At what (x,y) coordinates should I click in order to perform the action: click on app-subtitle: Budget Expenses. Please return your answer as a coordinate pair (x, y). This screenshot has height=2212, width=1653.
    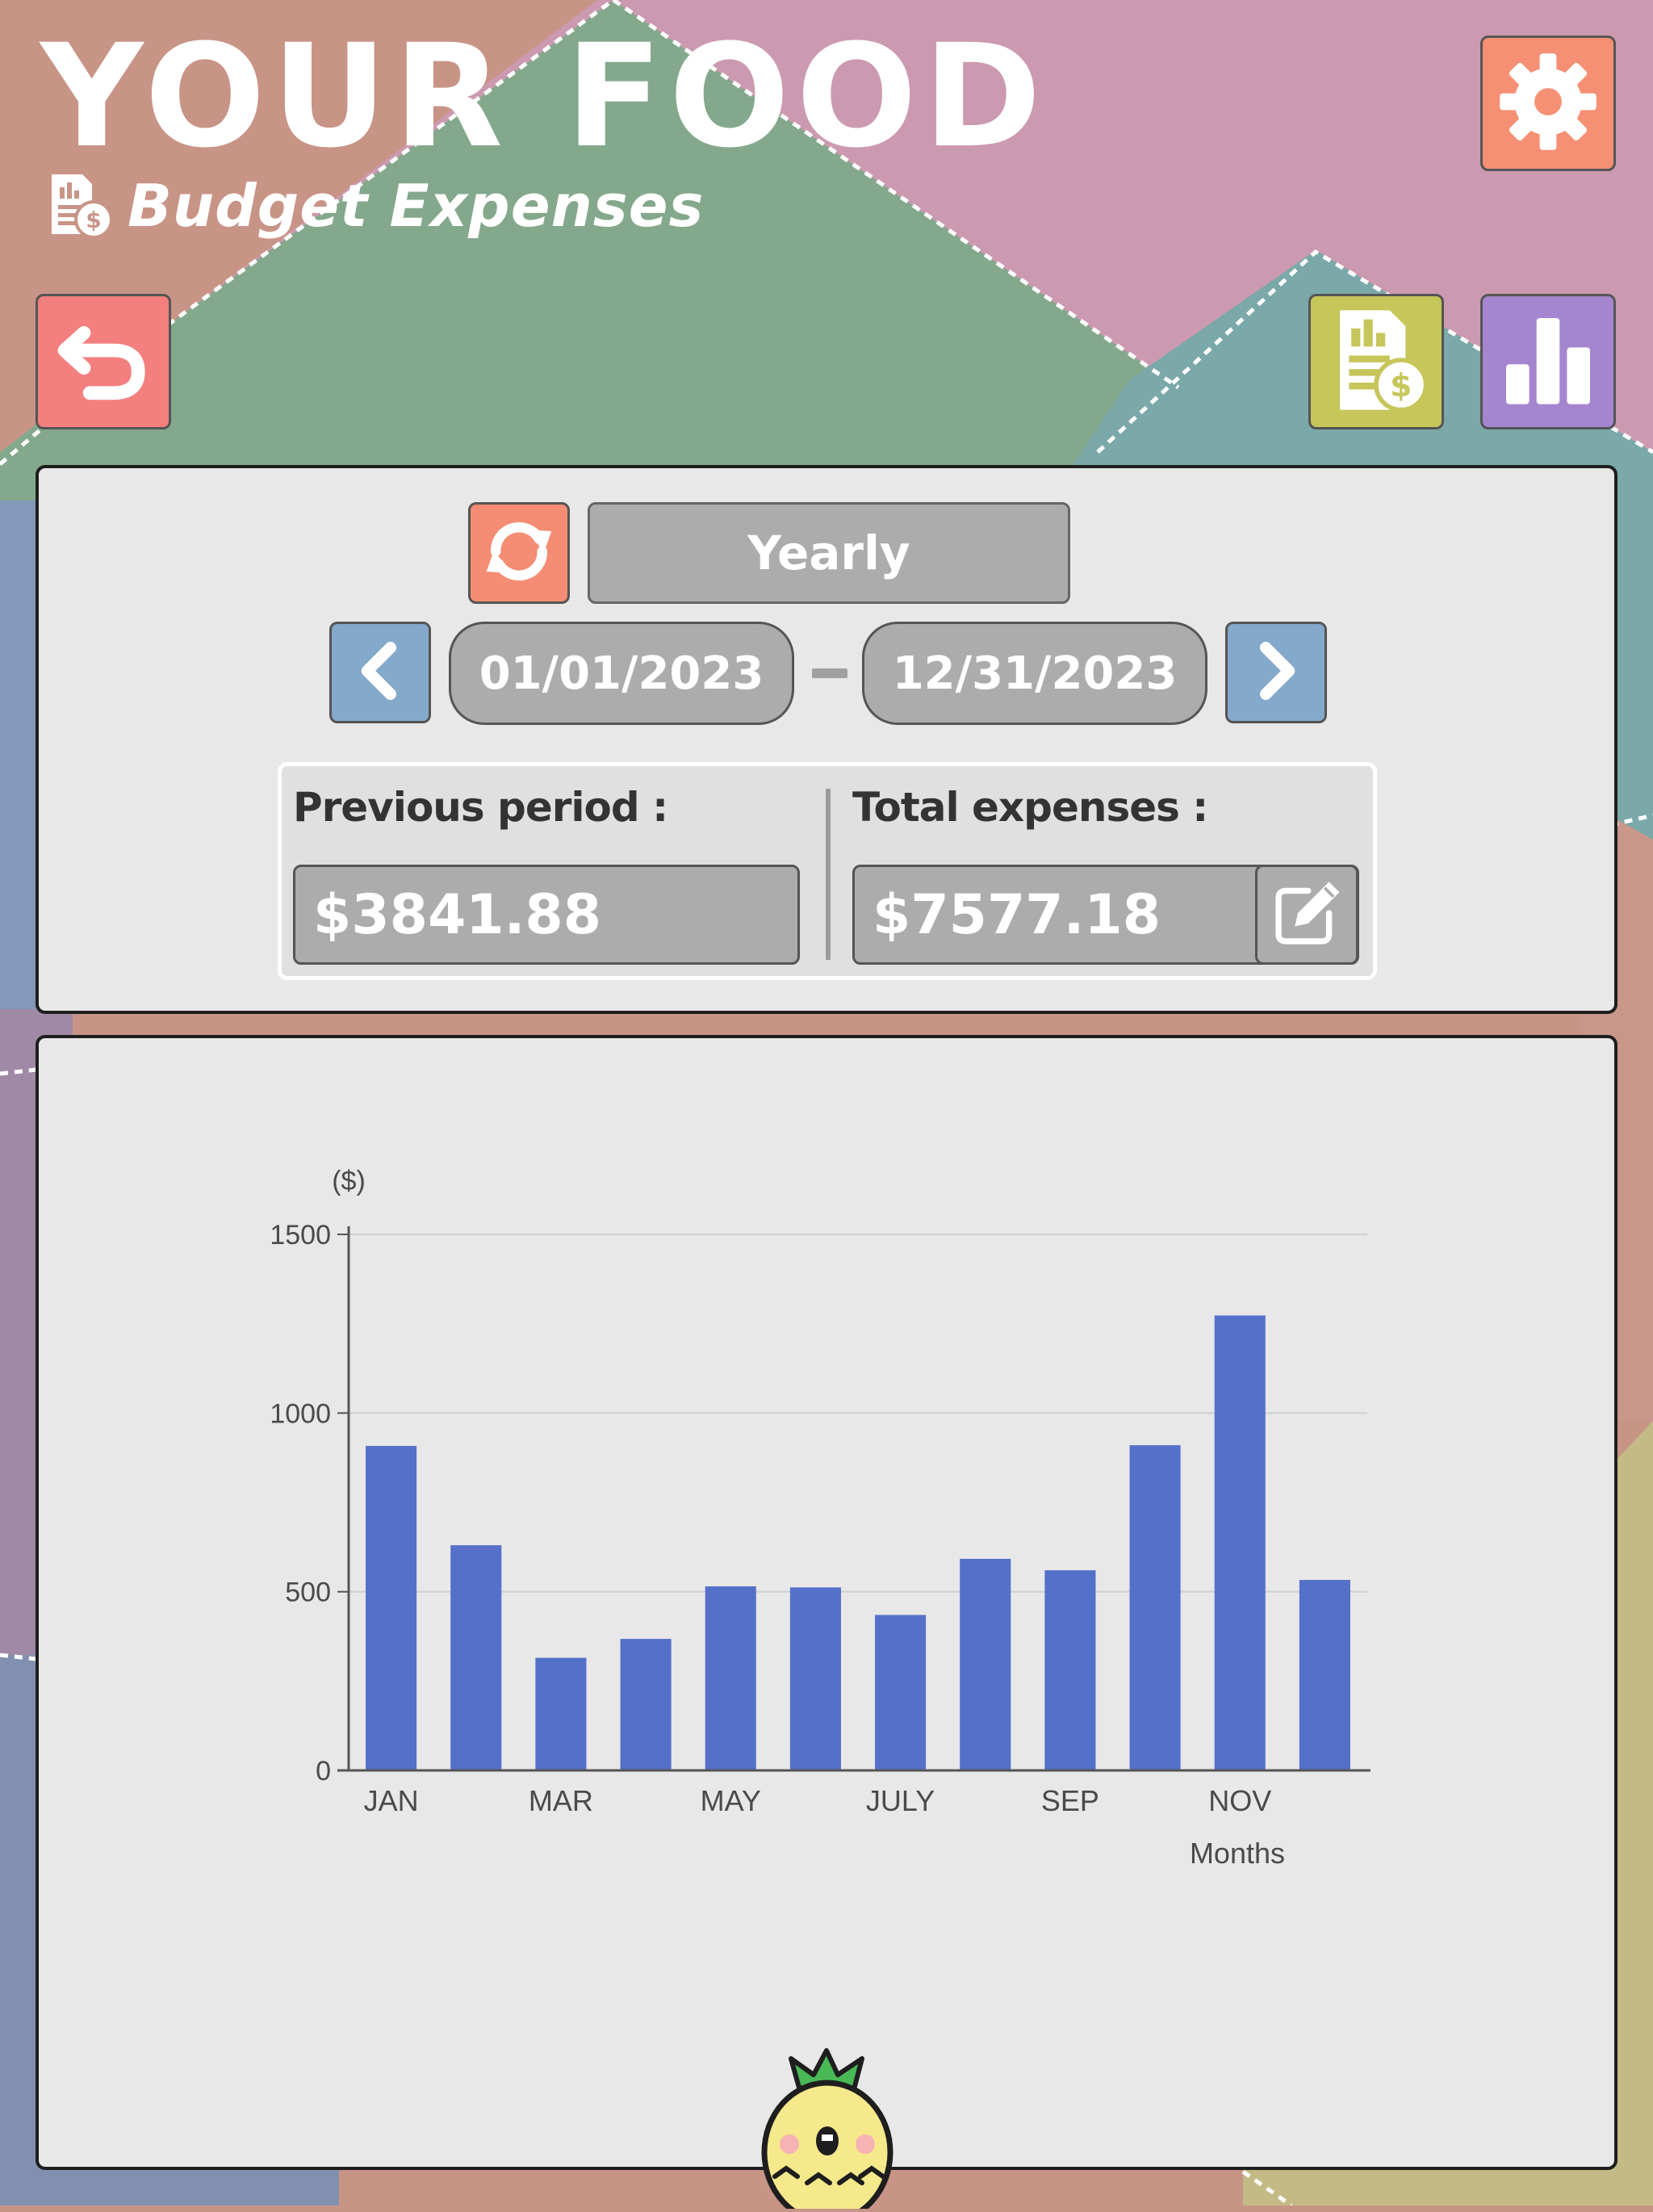
    Looking at the image, I should click on (417, 206).